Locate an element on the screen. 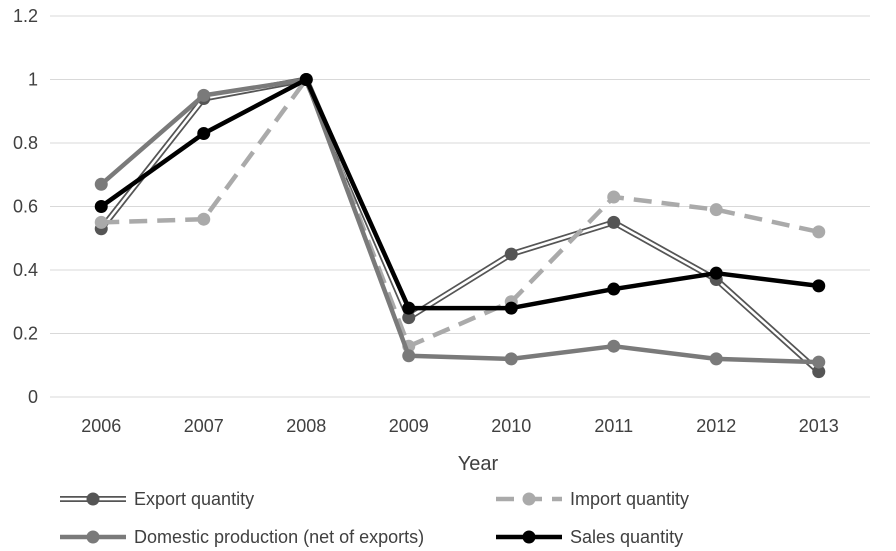  y-tick-label: 1.2 is located at coordinates (25, 16).